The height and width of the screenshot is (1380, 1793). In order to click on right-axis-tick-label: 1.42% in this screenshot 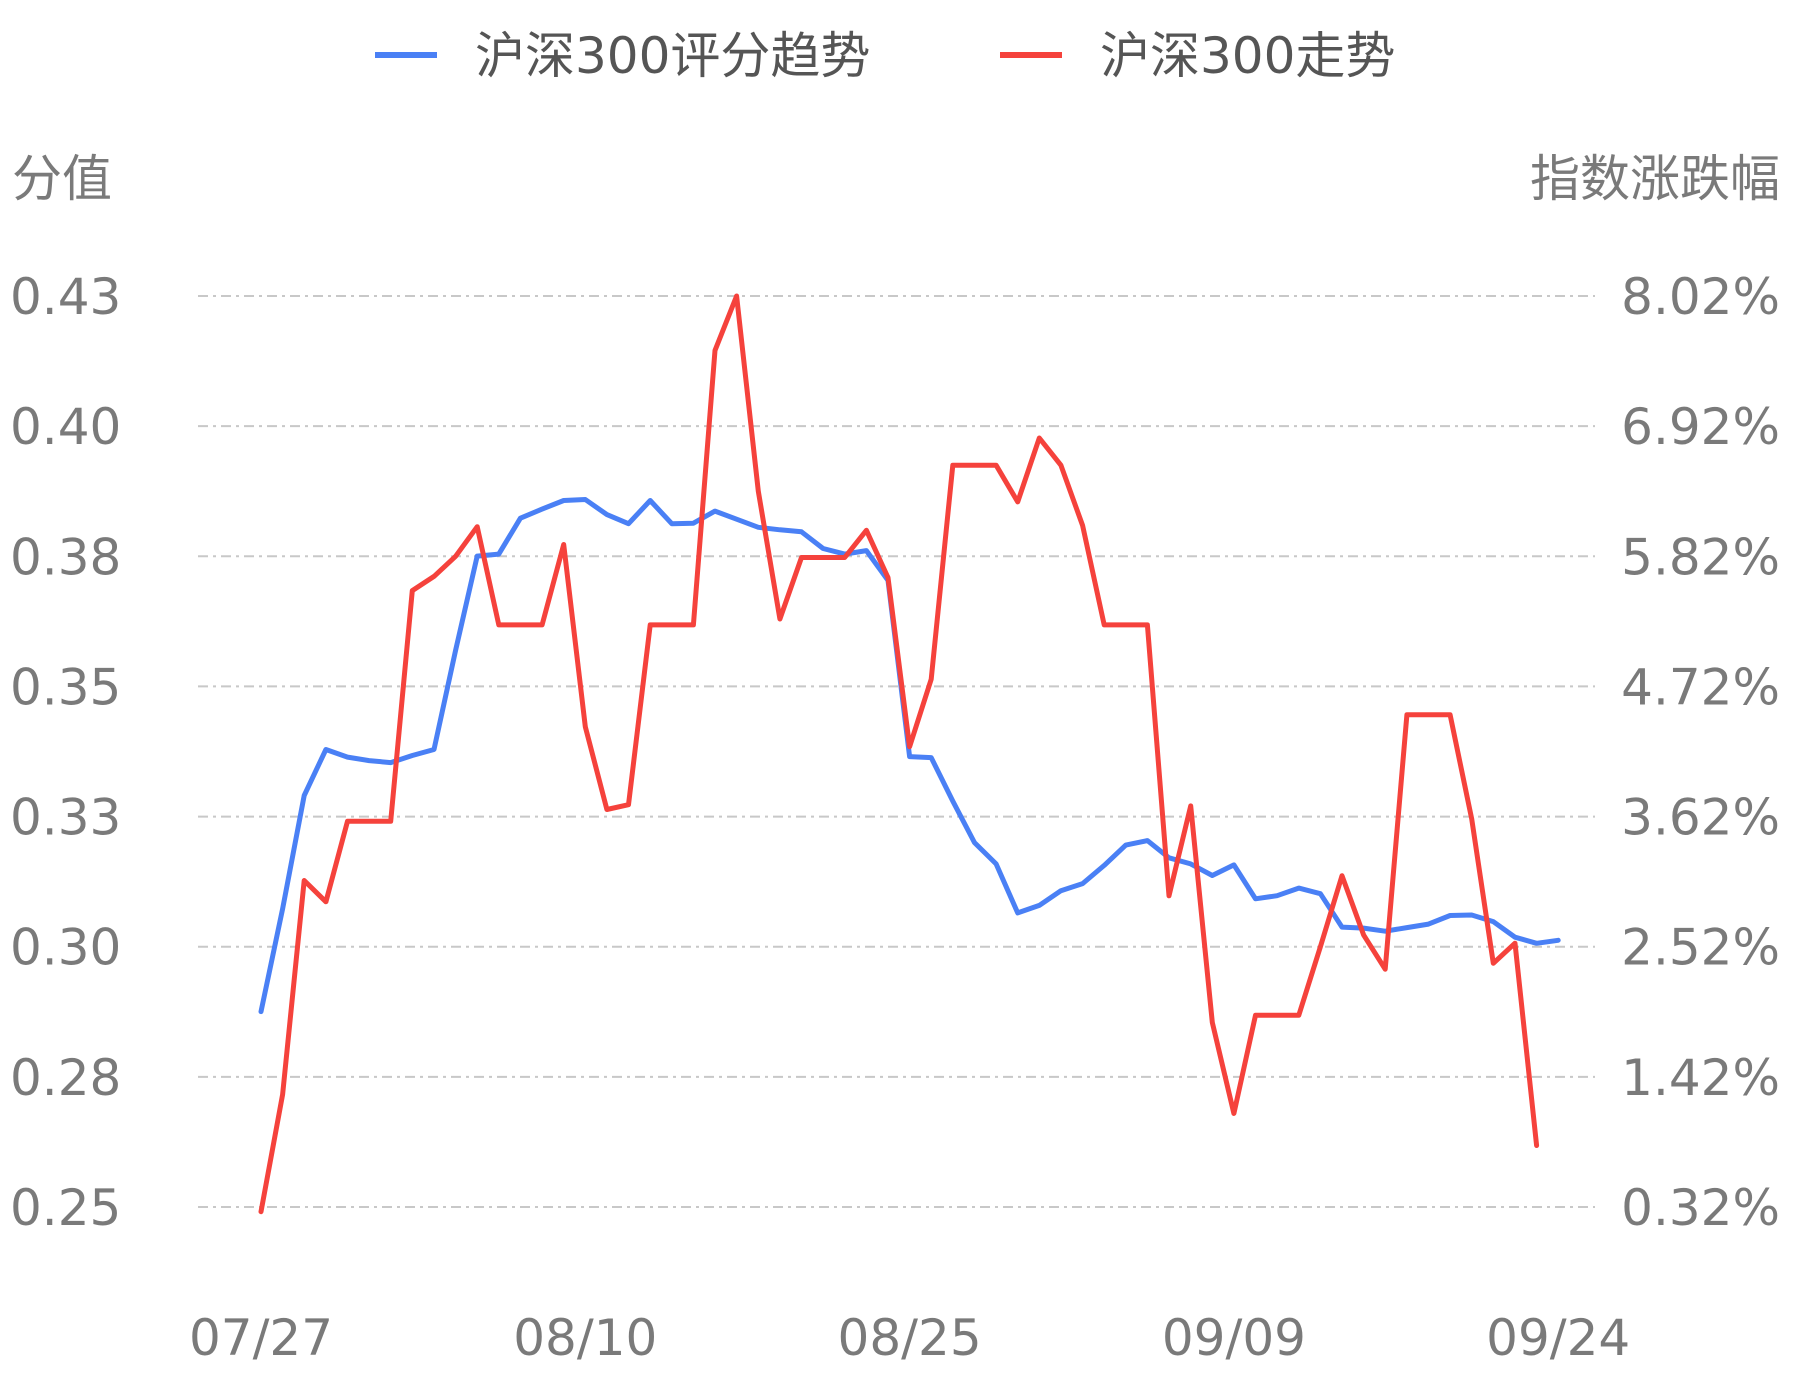, I will do `click(1700, 1078)`.